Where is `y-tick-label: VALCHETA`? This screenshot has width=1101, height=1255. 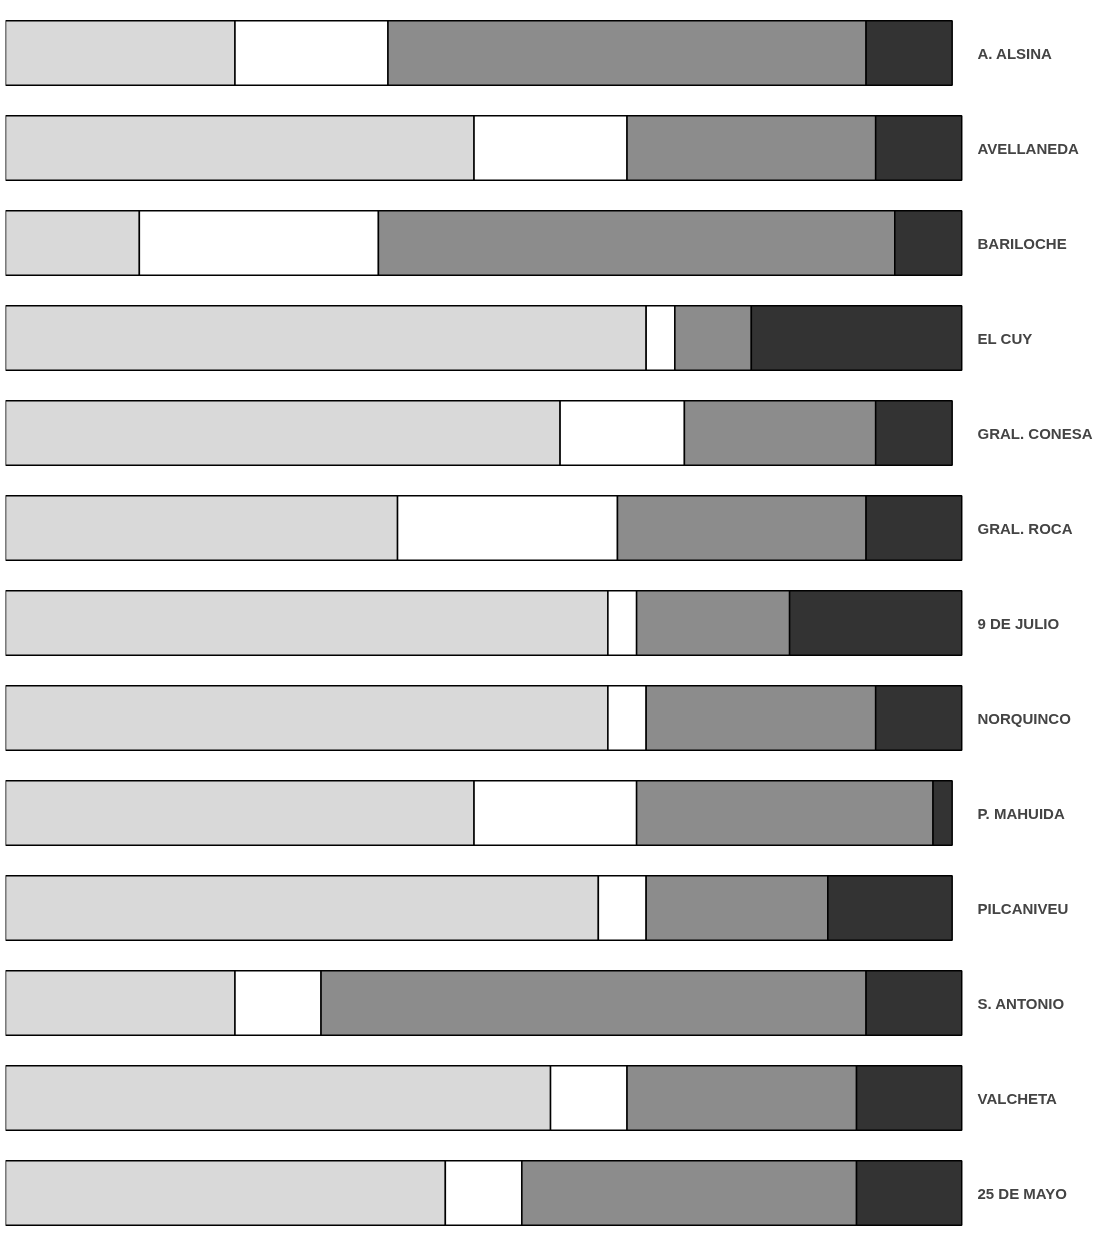
y-tick-label: VALCHETA is located at coordinates (1017, 1098).